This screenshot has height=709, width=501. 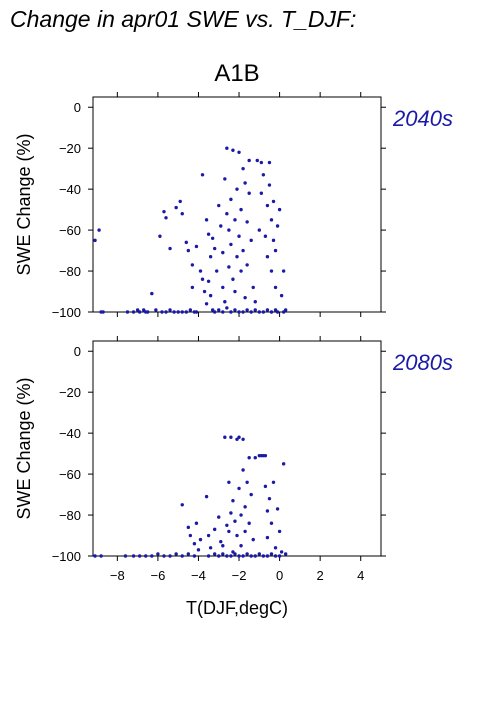 I want to click on x-tick-label: −2, so click(x=239, y=575).